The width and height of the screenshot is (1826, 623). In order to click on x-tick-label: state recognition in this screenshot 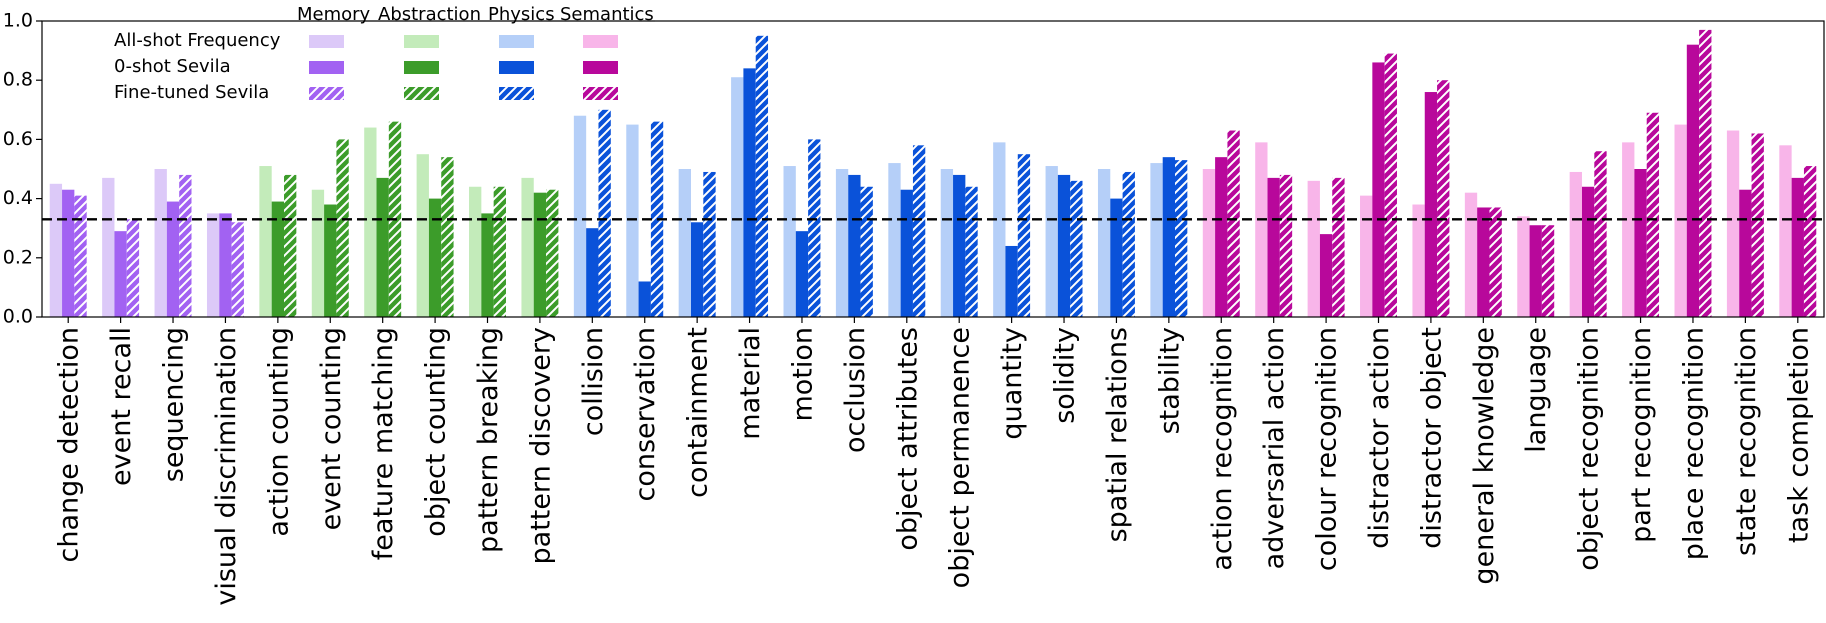, I will do `click(1746, 441)`.